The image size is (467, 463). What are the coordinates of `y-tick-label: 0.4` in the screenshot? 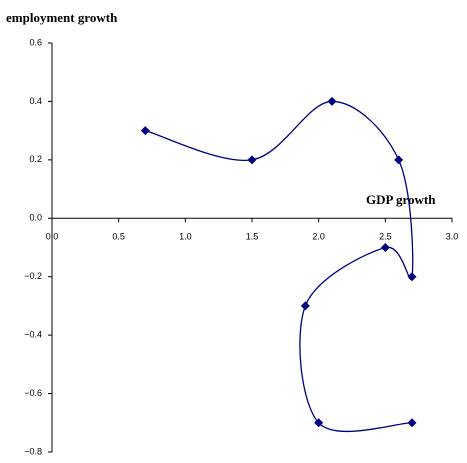 It's located at (35, 101).